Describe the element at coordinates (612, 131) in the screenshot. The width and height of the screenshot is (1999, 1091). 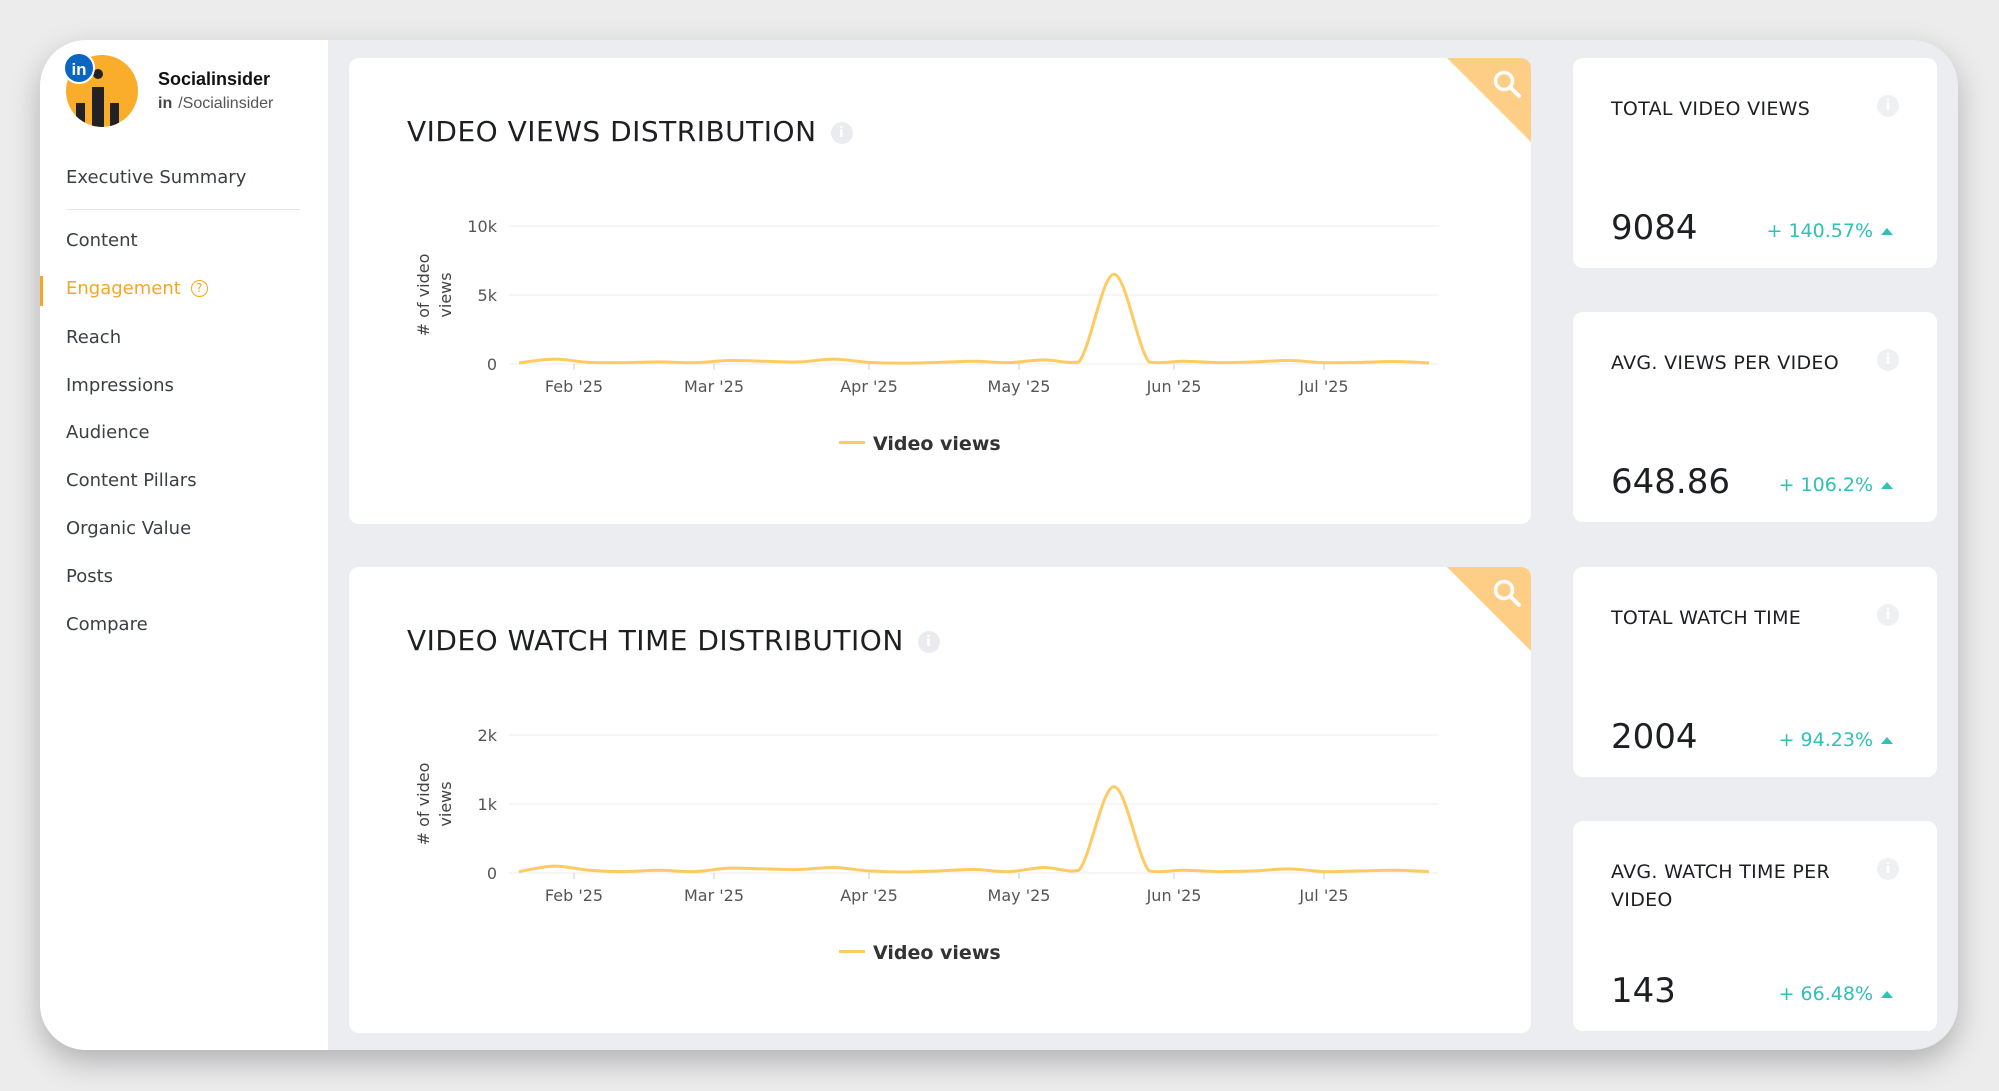
I see `chart-title-text: VIDEO VIEWS DISTRIBUTION` at that location.